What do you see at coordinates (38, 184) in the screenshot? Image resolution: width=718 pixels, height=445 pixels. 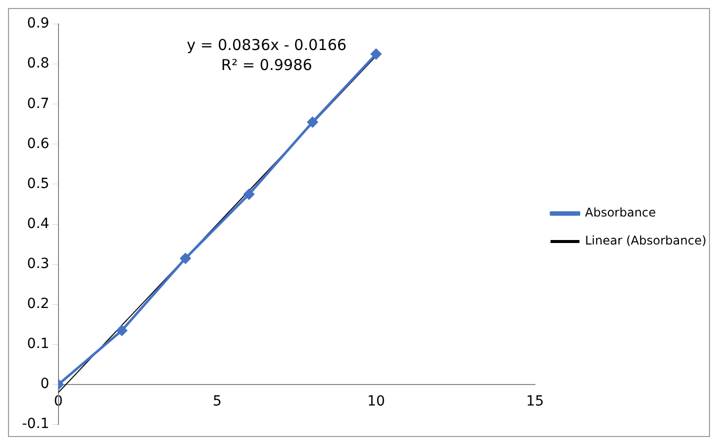 I see `y-tick-label: 0.5` at bounding box center [38, 184].